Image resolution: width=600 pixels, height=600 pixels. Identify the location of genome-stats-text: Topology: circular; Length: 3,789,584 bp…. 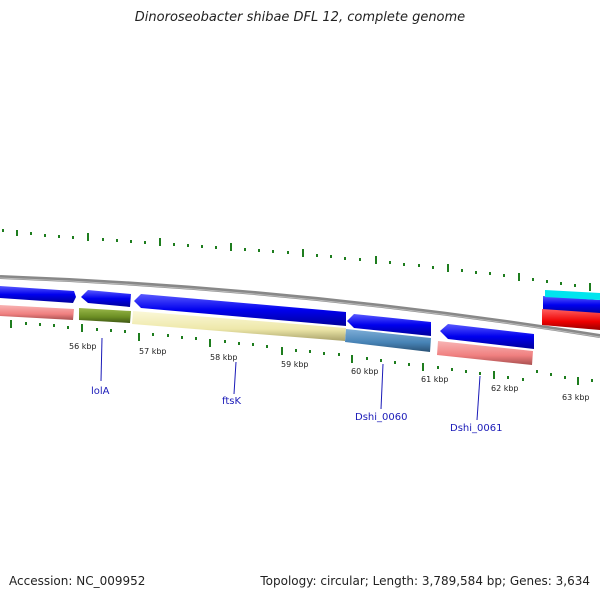
(425, 581).